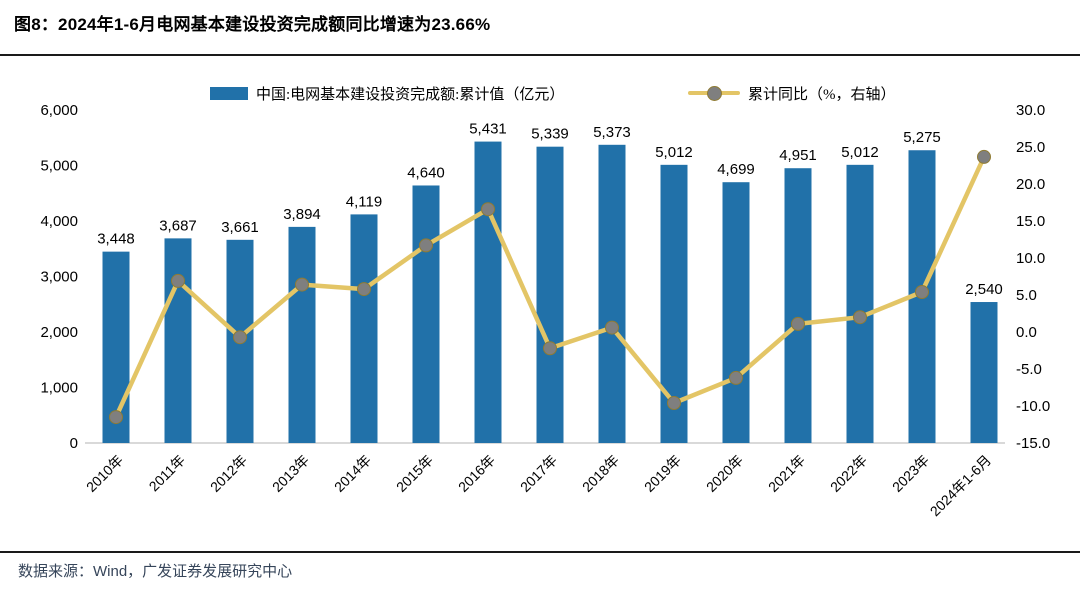 The width and height of the screenshot is (1080, 590). Describe the element at coordinates (1030, 184) in the screenshot. I see `right-axis-tick-label: 20.0` at that location.